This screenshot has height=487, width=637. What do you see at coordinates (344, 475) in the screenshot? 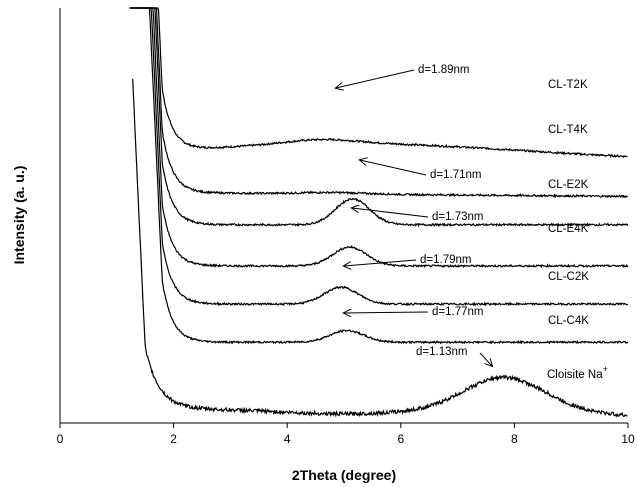
I see `x-axis-title: 2Theta (degree)` at bounding box center [344, 475].